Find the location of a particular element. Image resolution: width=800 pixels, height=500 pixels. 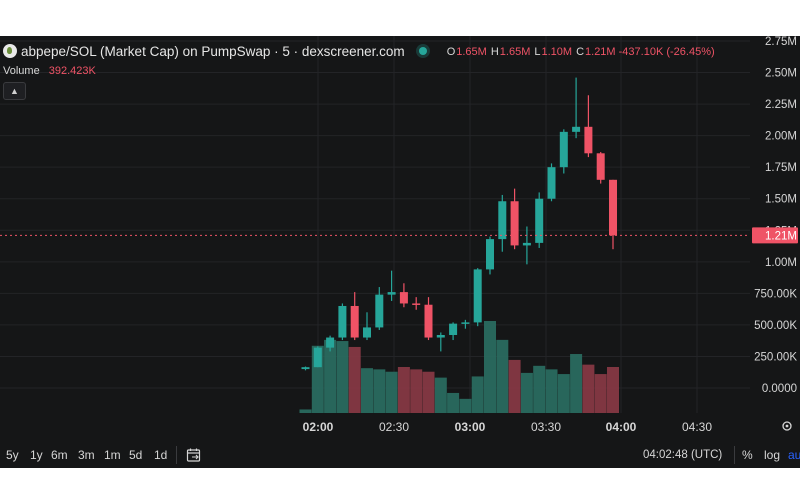

current-price-tag is located at coordinates (775, 235).